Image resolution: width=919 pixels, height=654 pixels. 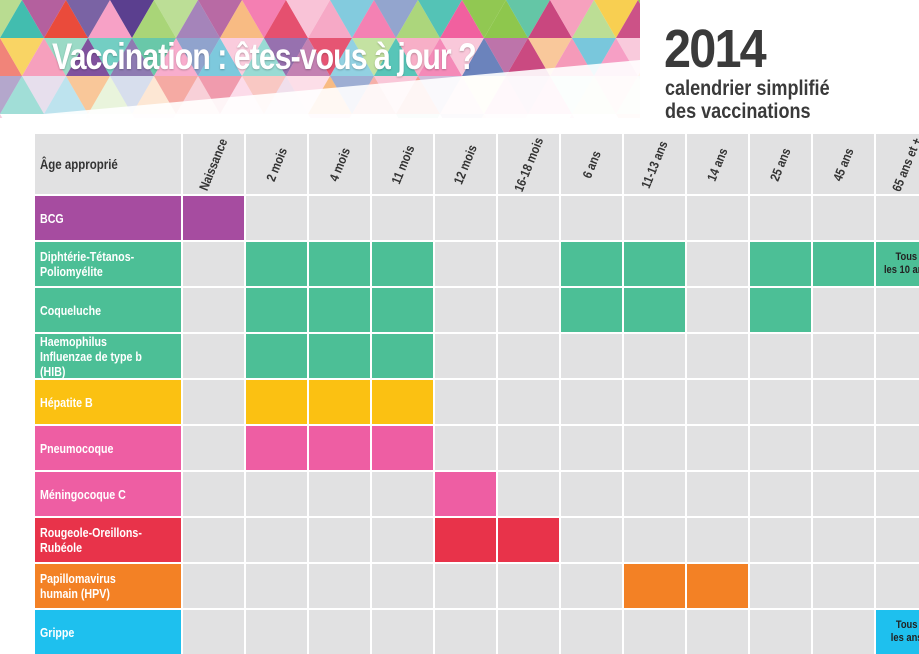 What do you see at coordinates (108, 264) in the screenshot?
I see `vaccine-name-cell: Diphtérie-Tétanos- Poliomyélite` at bounding box center [108, 264].